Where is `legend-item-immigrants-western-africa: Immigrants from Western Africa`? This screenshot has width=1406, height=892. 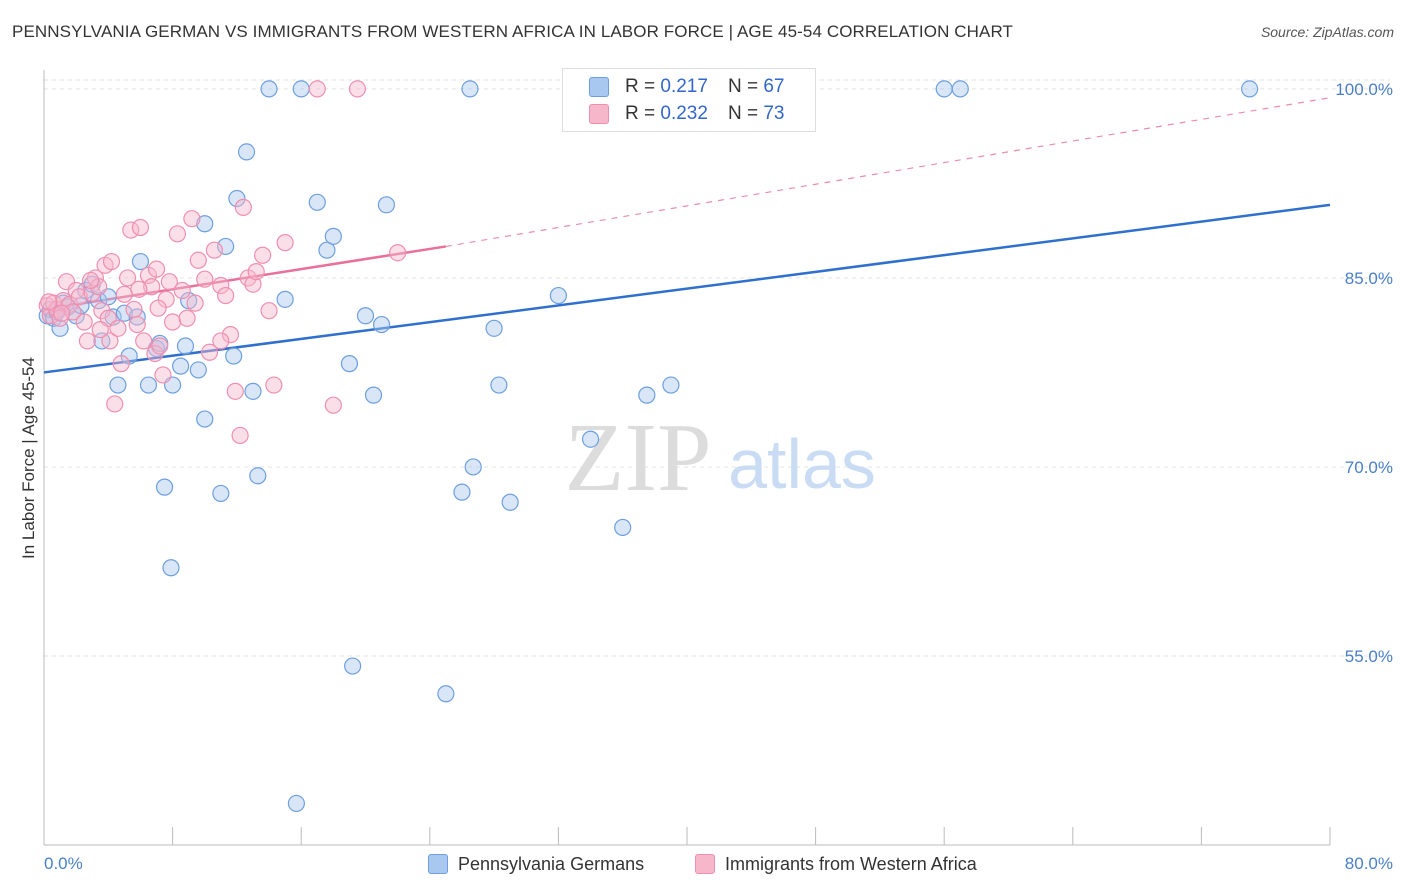 legend-item-immigrants-western-africa: Immigrants from Western Africa is located at coordinates (836, 864).